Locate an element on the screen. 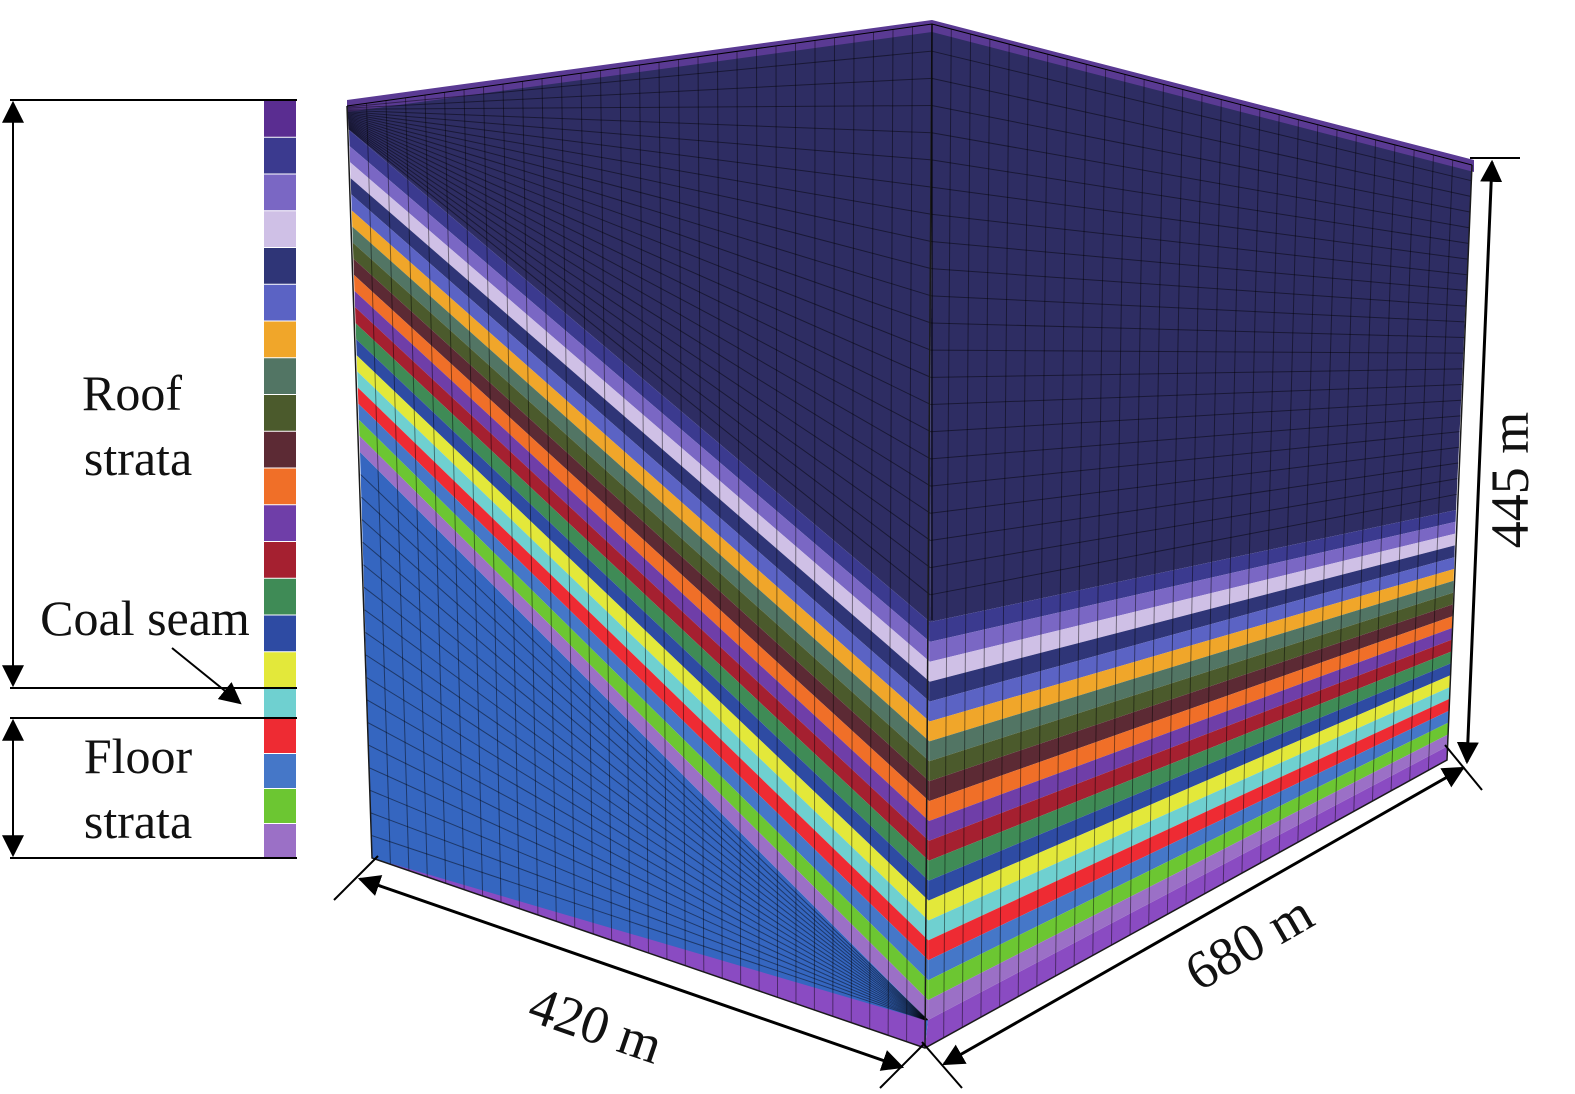 The width and height of the screenshot is (1575, 1094). model-front-edge is located at coordinates (928, 536).